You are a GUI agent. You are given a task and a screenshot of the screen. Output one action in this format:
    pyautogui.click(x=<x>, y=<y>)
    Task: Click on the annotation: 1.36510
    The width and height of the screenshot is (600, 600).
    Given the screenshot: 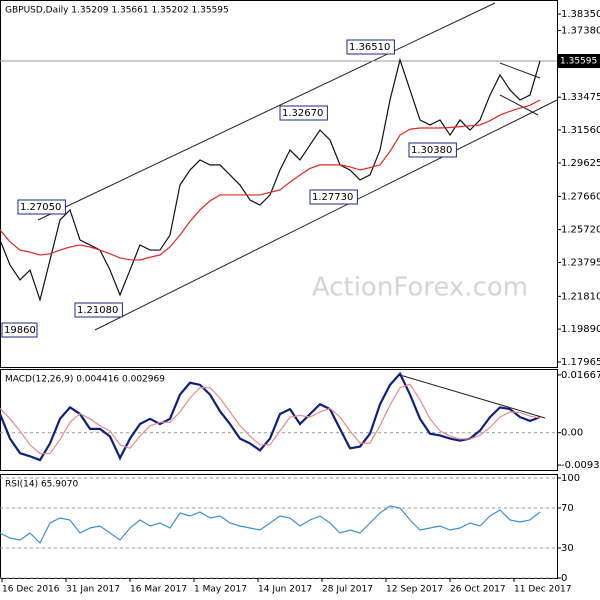 What is the action you would take?
    pyautogui.click(x=369, y=47)
    